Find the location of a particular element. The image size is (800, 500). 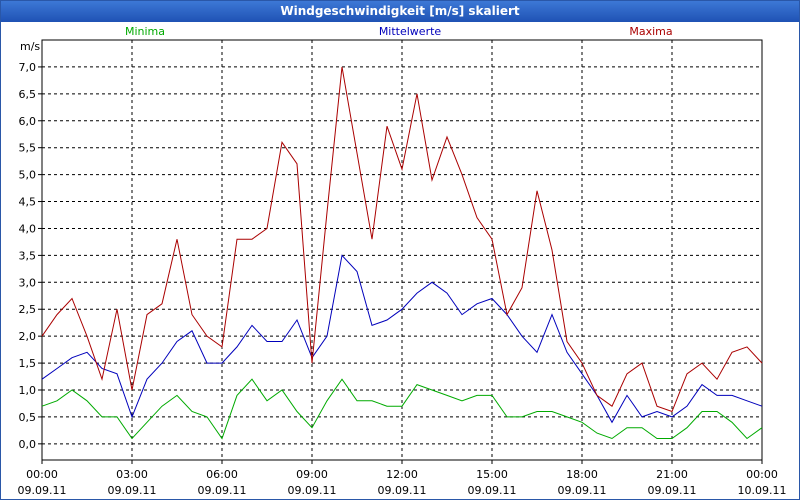

x-tick-time: 15:00 is located at coordinates (492, 474).